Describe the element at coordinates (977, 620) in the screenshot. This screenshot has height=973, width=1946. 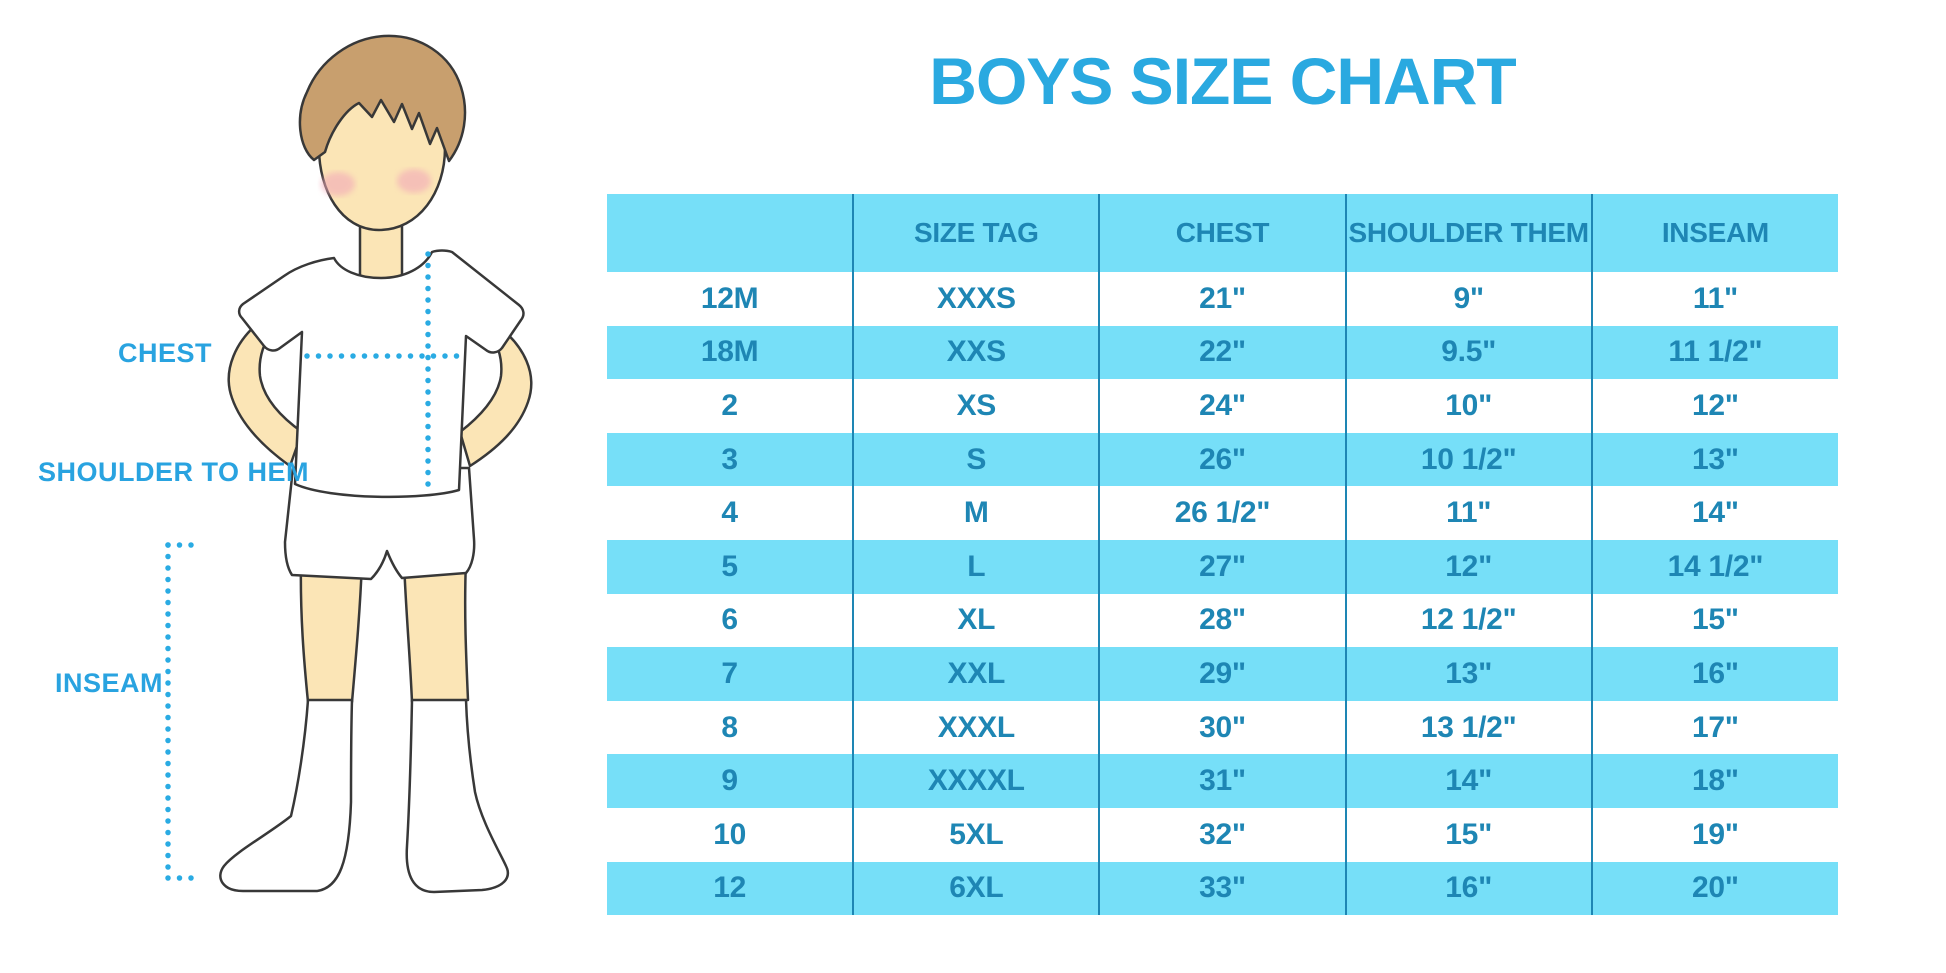
I see `table-cell: XL` at that location.